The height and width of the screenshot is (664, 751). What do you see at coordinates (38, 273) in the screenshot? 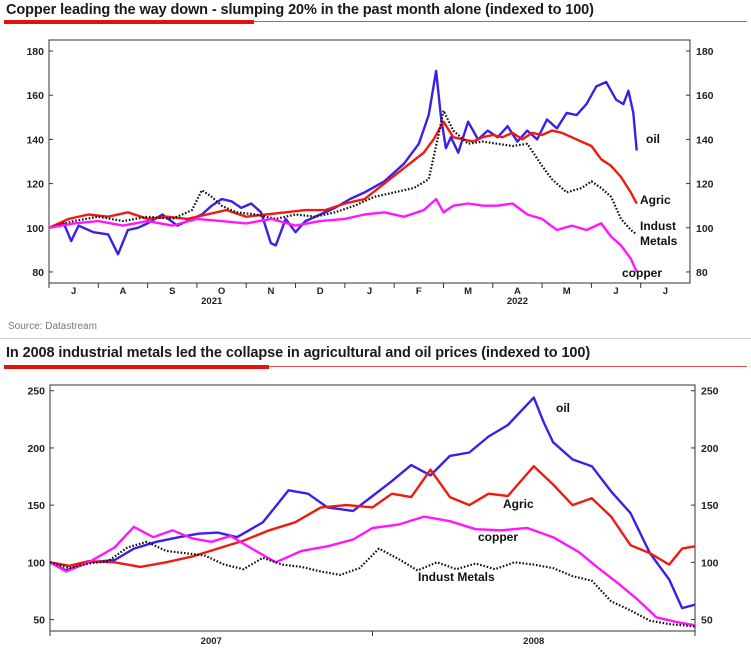
I see `y-tick-label-left: 80` at bounding box center [38, 273].